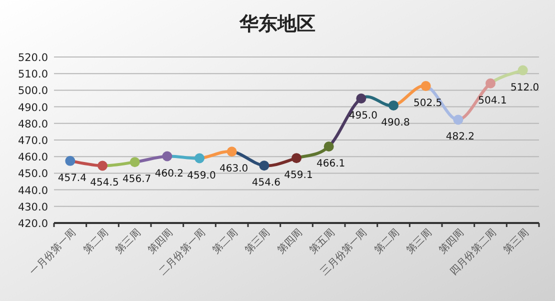  I want to click on data-label: 459.1, so click(298, 176).